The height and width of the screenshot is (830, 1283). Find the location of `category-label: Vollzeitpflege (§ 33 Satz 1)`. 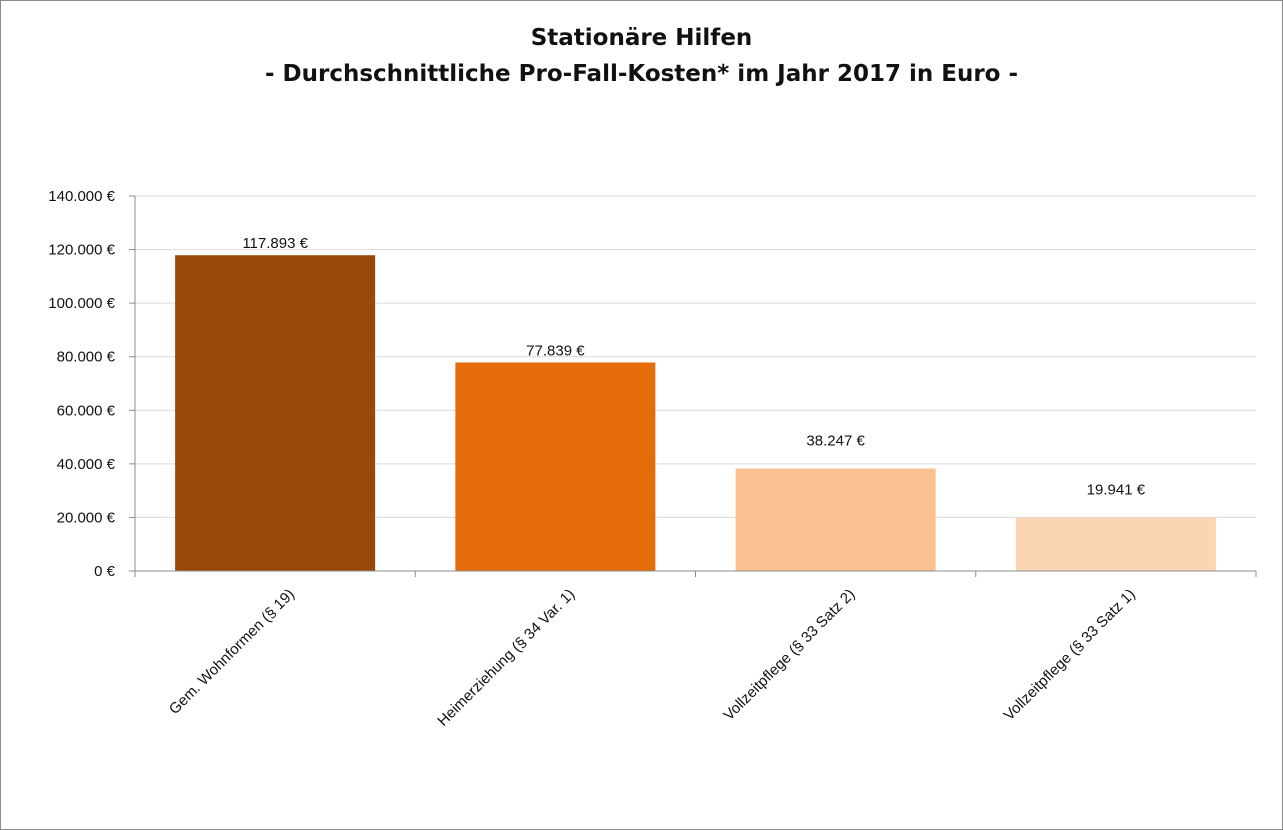

category-label: Vollzeitpflege (§ 33 Satz 1) is located at coordinates (1069, 655).